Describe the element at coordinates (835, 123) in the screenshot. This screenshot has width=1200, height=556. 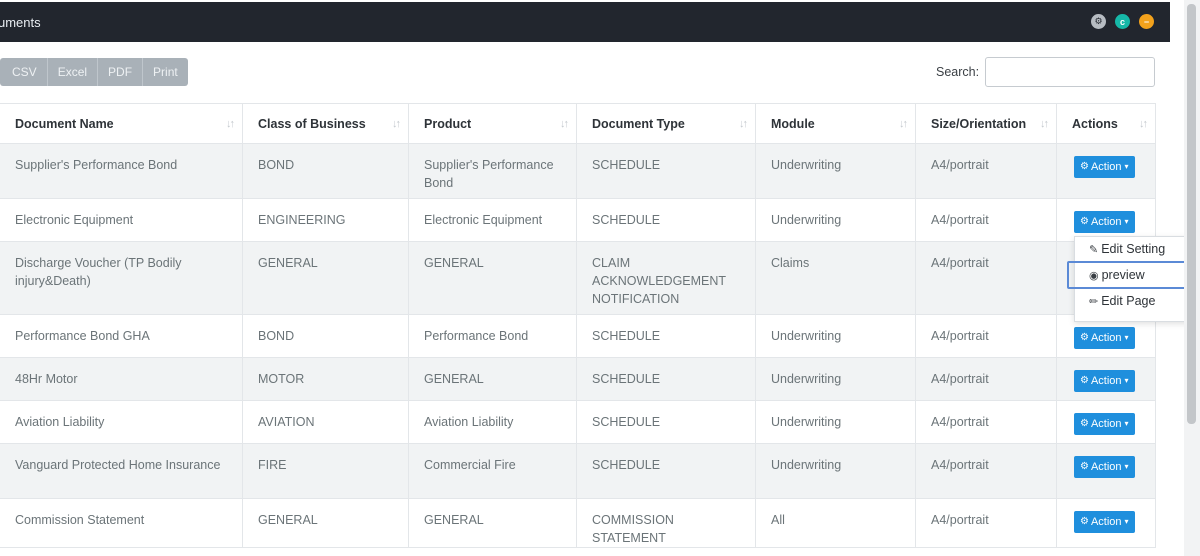
I see `column-header-module: Module ↓↑` at that location.